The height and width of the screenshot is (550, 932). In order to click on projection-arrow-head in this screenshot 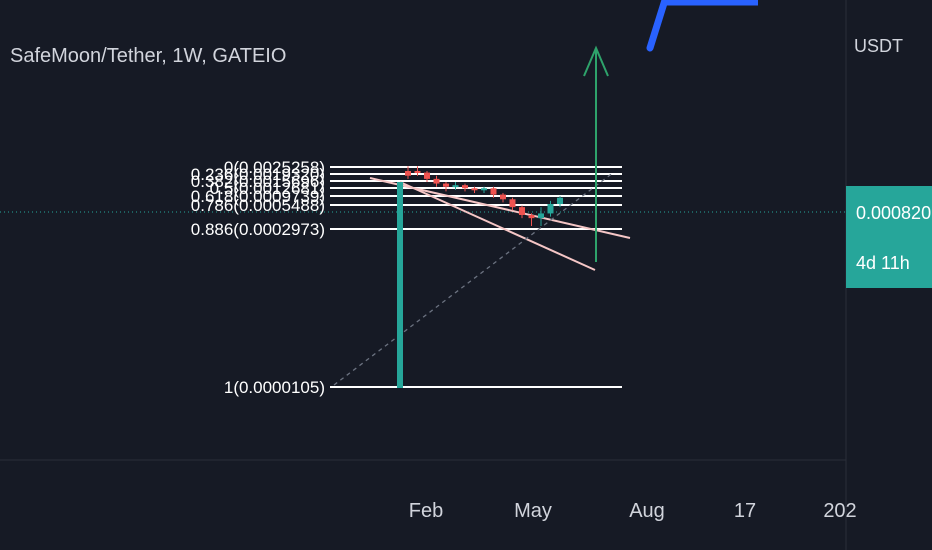, I will do `click(596, 61)`.